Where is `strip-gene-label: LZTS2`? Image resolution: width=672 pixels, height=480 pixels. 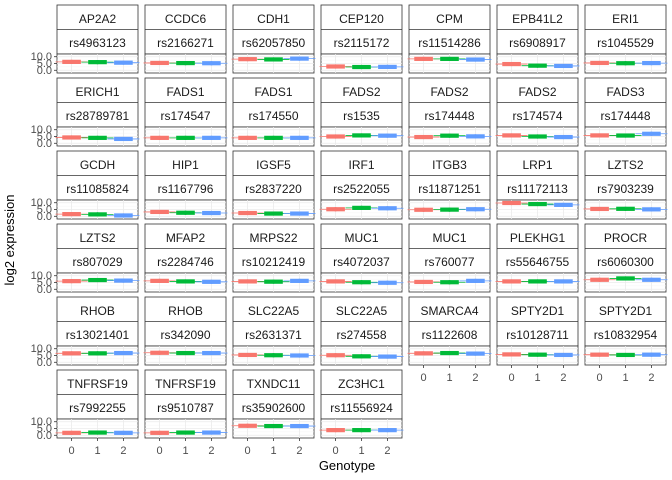
strip-gene-label: LZTS2 is located at coordinates (625, 165).